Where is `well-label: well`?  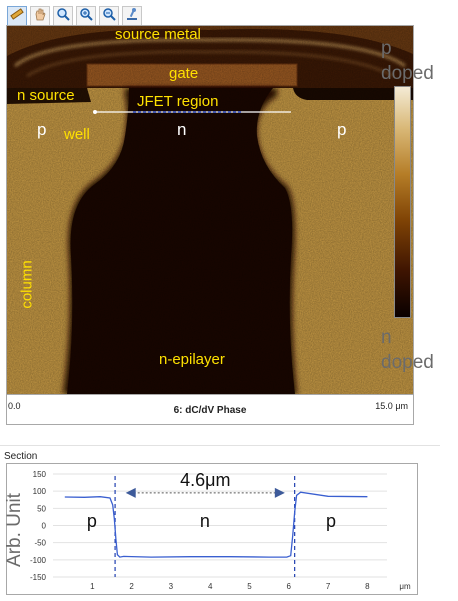 well-label: well is located at coordinates (77, 134).